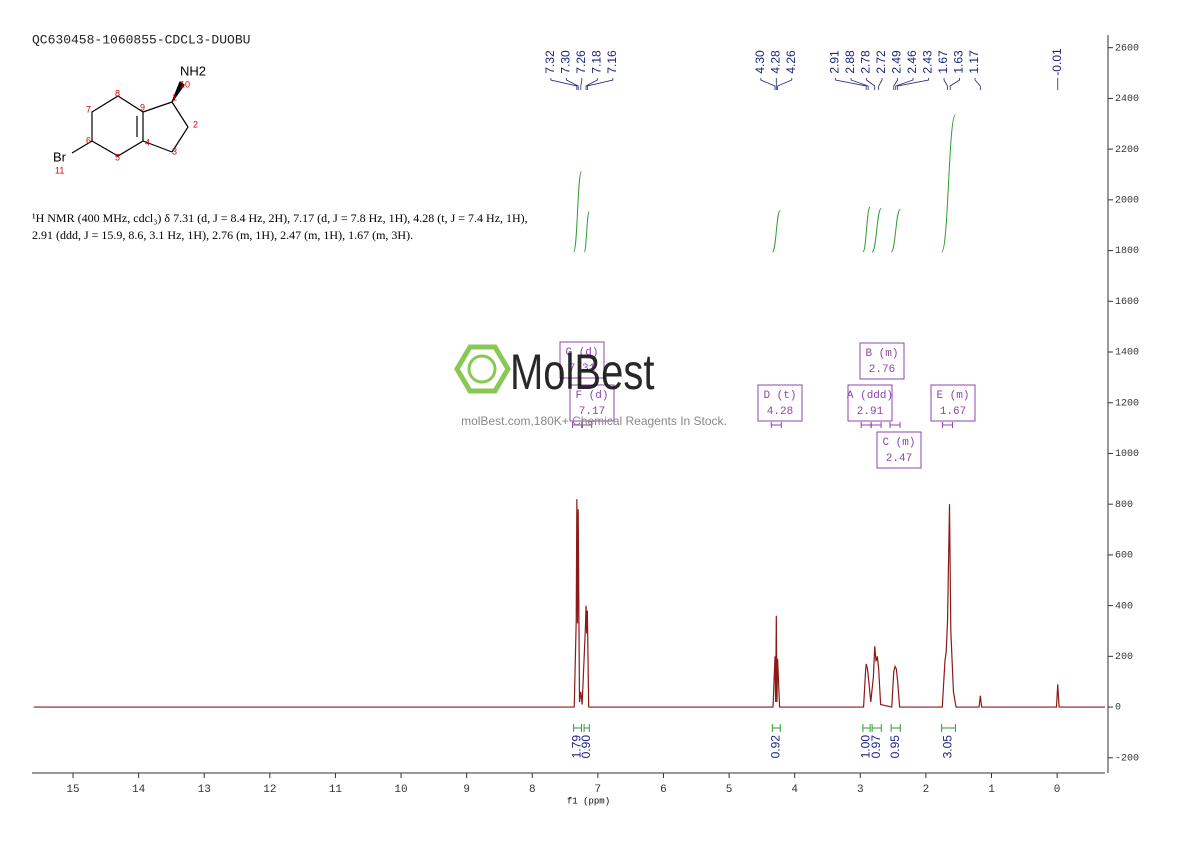 The width and height of the screenshot is (1190, 841). Describe the element at coordinates (870, 396) in the screenshot. I see `multiplet-label: A (ddd)` at that location.